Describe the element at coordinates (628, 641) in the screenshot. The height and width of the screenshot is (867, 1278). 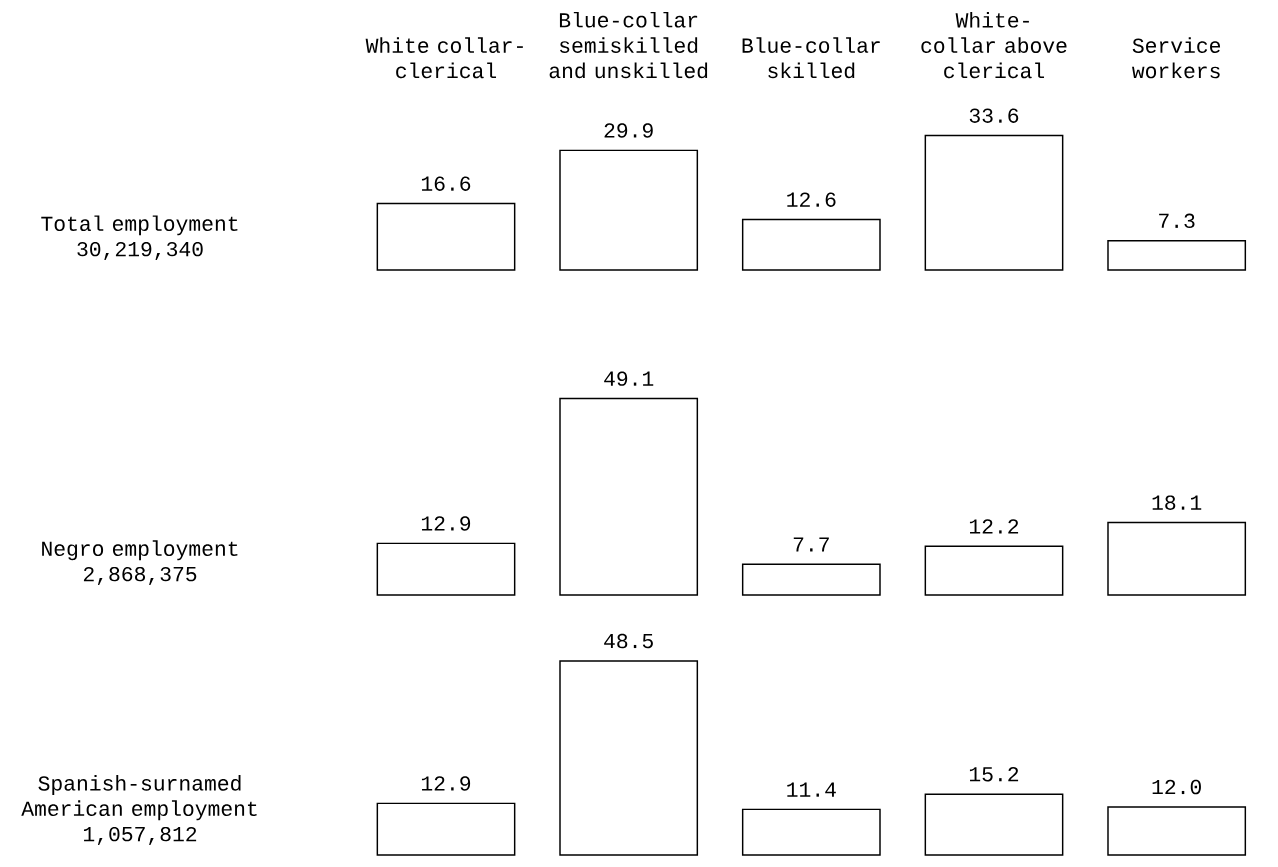
I see `data-label: 48.5` at that location.